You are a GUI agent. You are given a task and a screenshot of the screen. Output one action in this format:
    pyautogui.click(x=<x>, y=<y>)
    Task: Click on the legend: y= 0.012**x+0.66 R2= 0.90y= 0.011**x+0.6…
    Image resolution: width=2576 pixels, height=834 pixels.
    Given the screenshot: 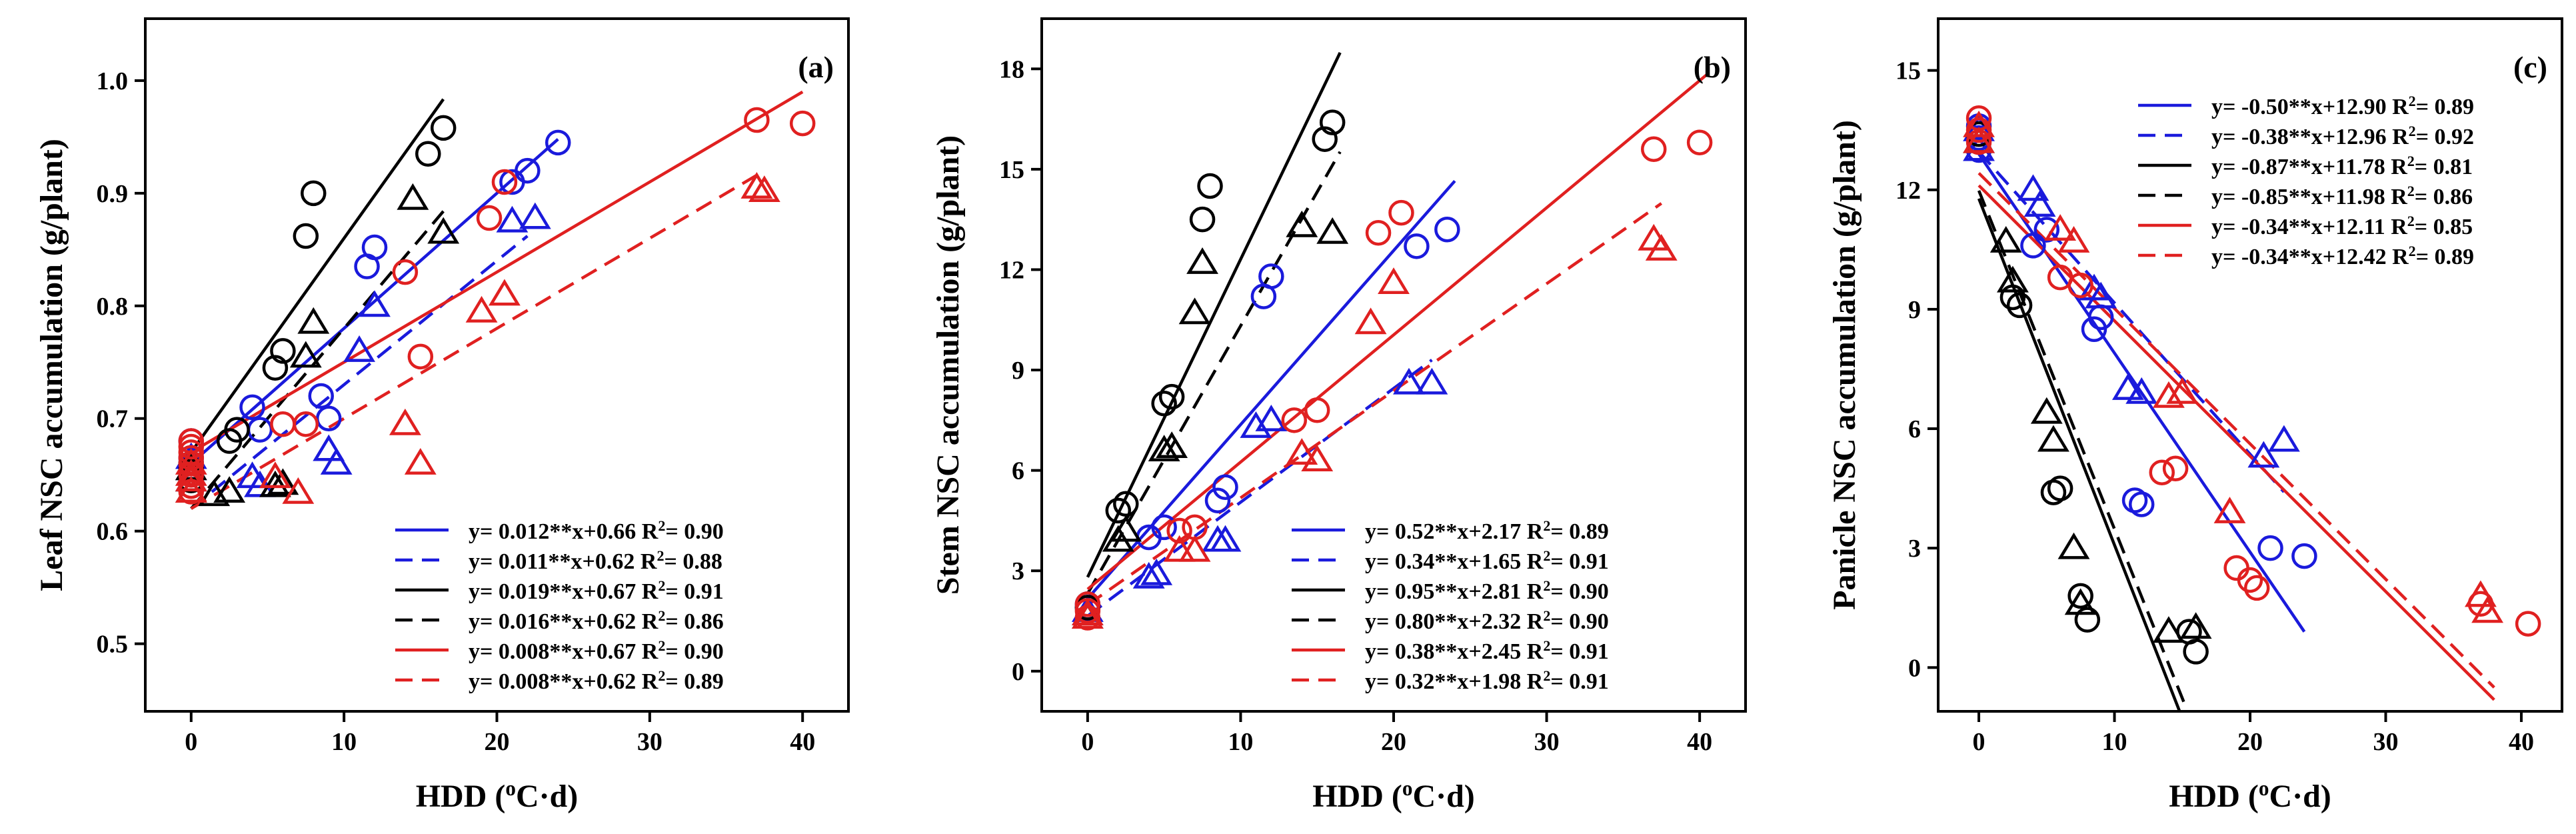 What is the action you would take?
    pyautogui.click(x=560, y=606)
    